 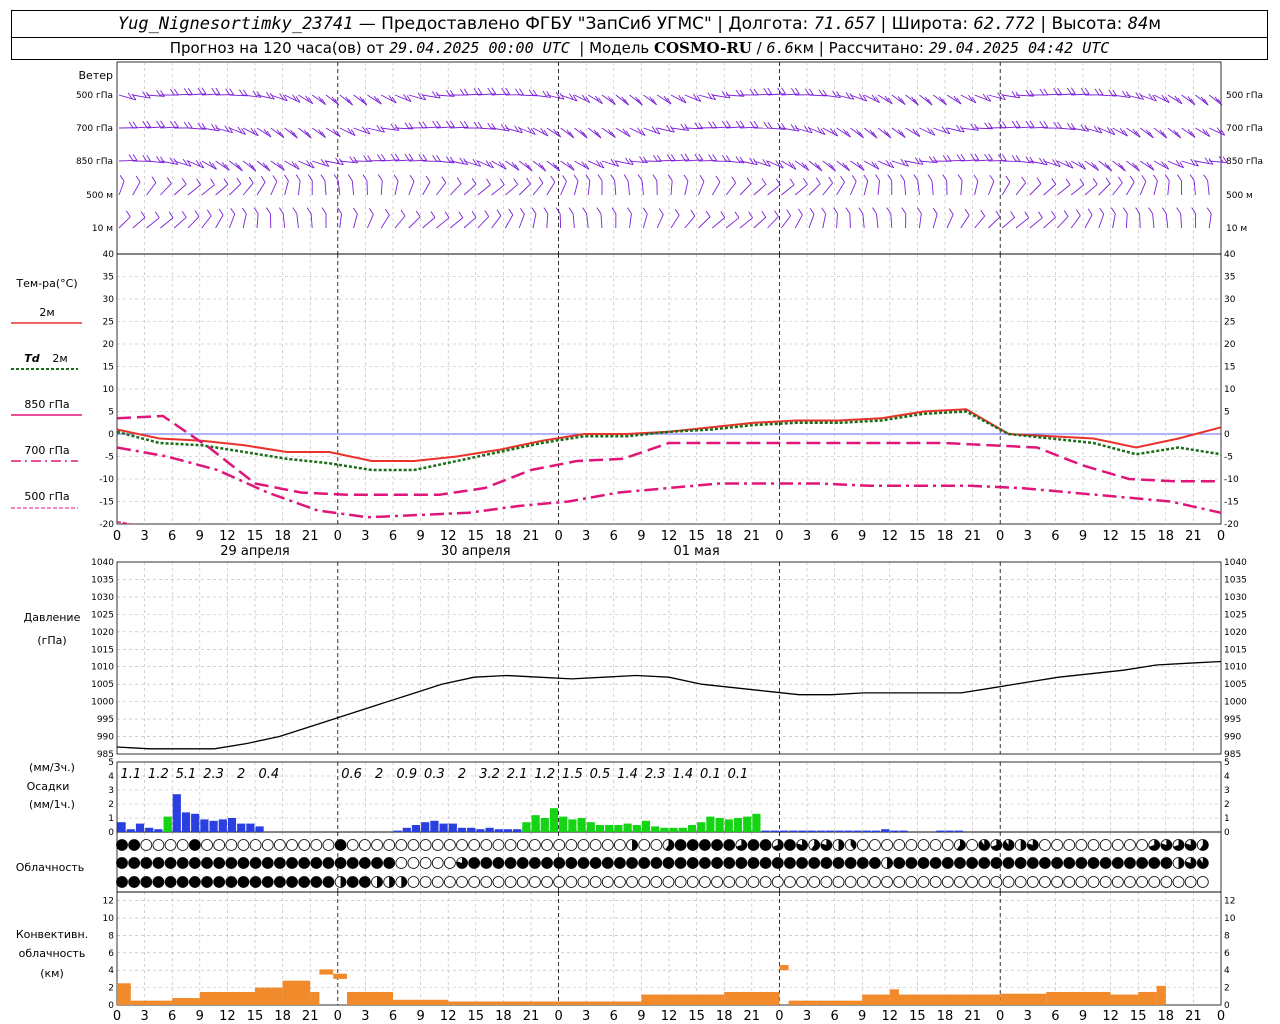 What do you see at coordinates (1083, 1016) in the screenshot?
I see `x-tick-label: 9` at bounding box center [1083, 1016].